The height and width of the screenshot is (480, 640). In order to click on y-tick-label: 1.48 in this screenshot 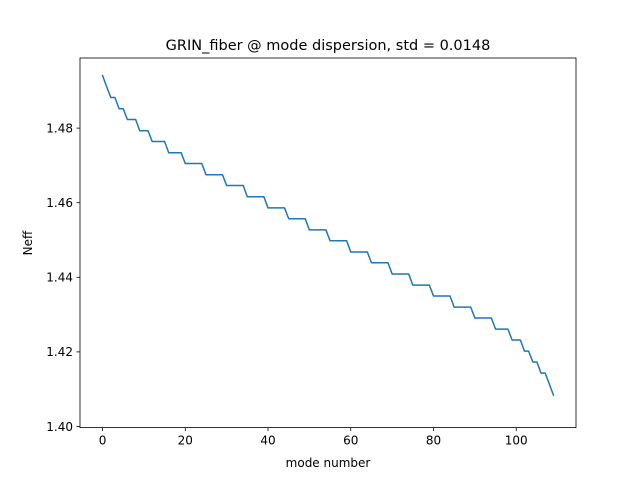, I will do `click(59, 128)`.